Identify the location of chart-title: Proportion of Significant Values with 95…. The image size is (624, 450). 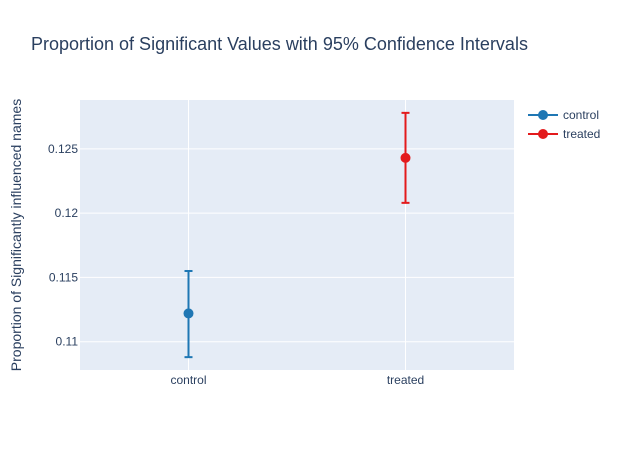
(279, 44).